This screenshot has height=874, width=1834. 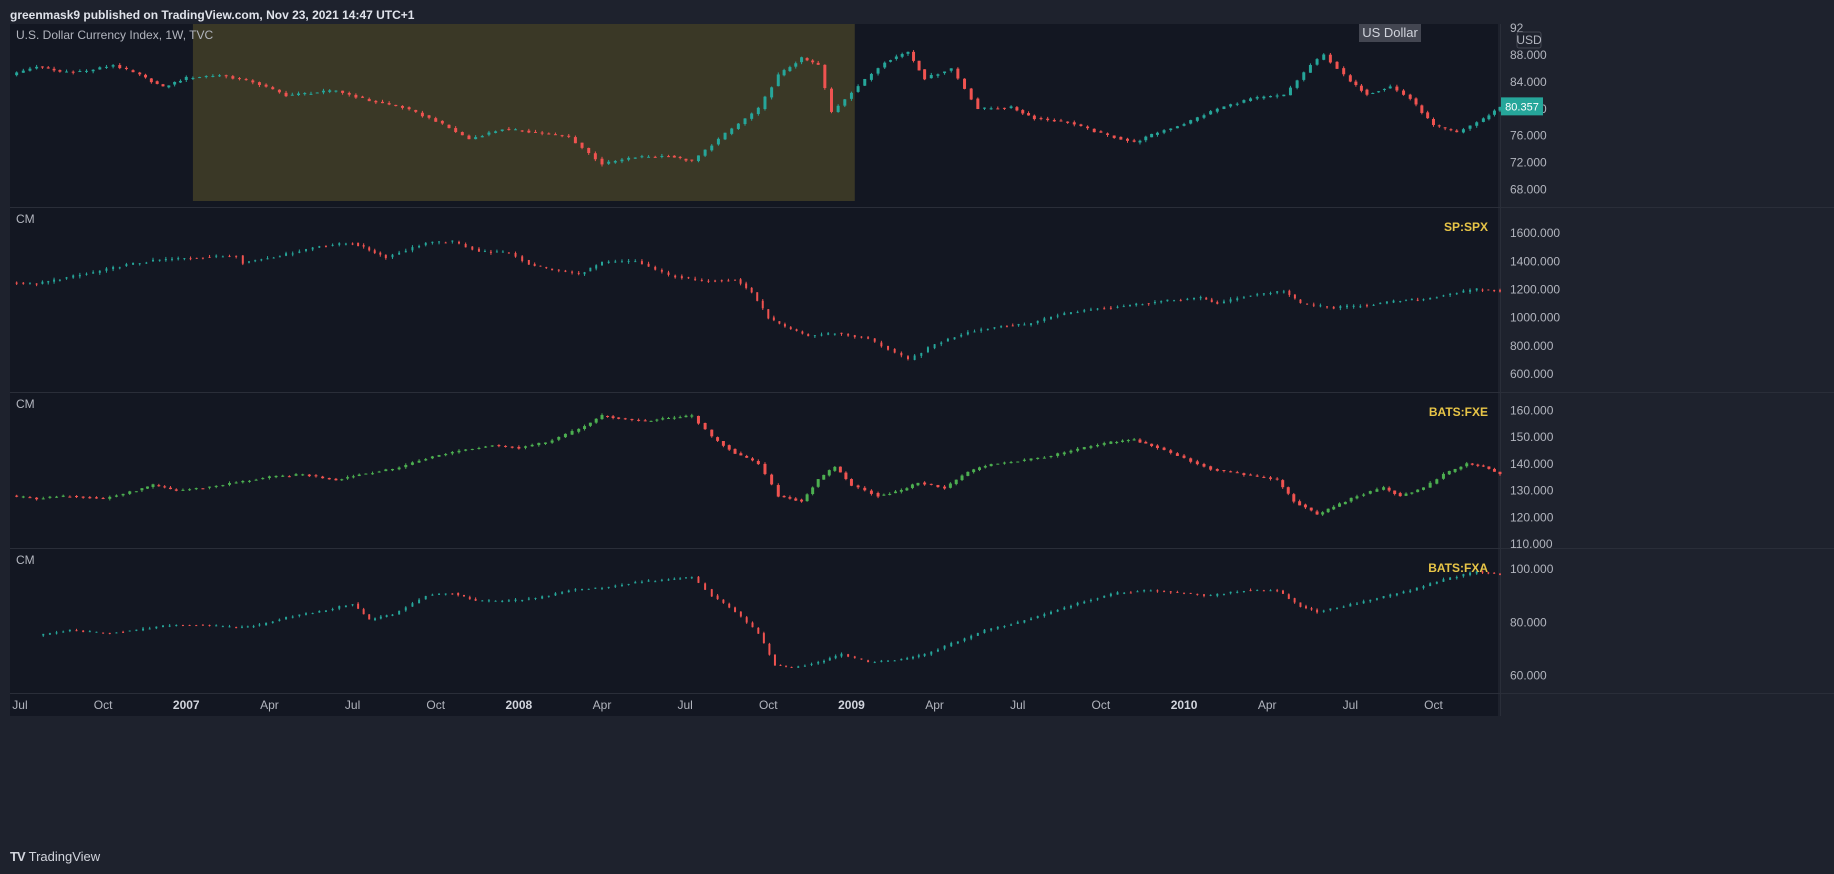 I want to click on price-tick-label: 140.000, so click(x=1532, y=464).